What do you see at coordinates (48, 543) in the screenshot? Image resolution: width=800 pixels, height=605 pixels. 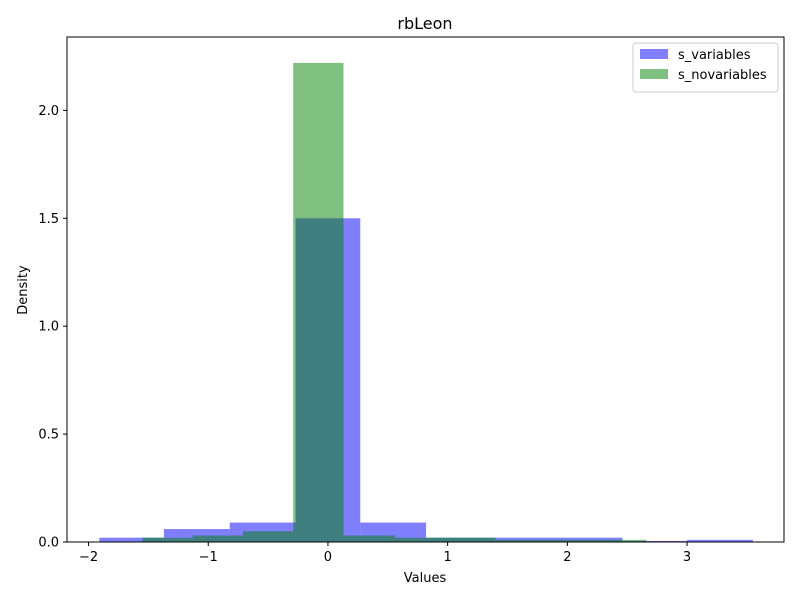 I see `y-tick-label-0: 0.0` at bounding box center [48, 543].